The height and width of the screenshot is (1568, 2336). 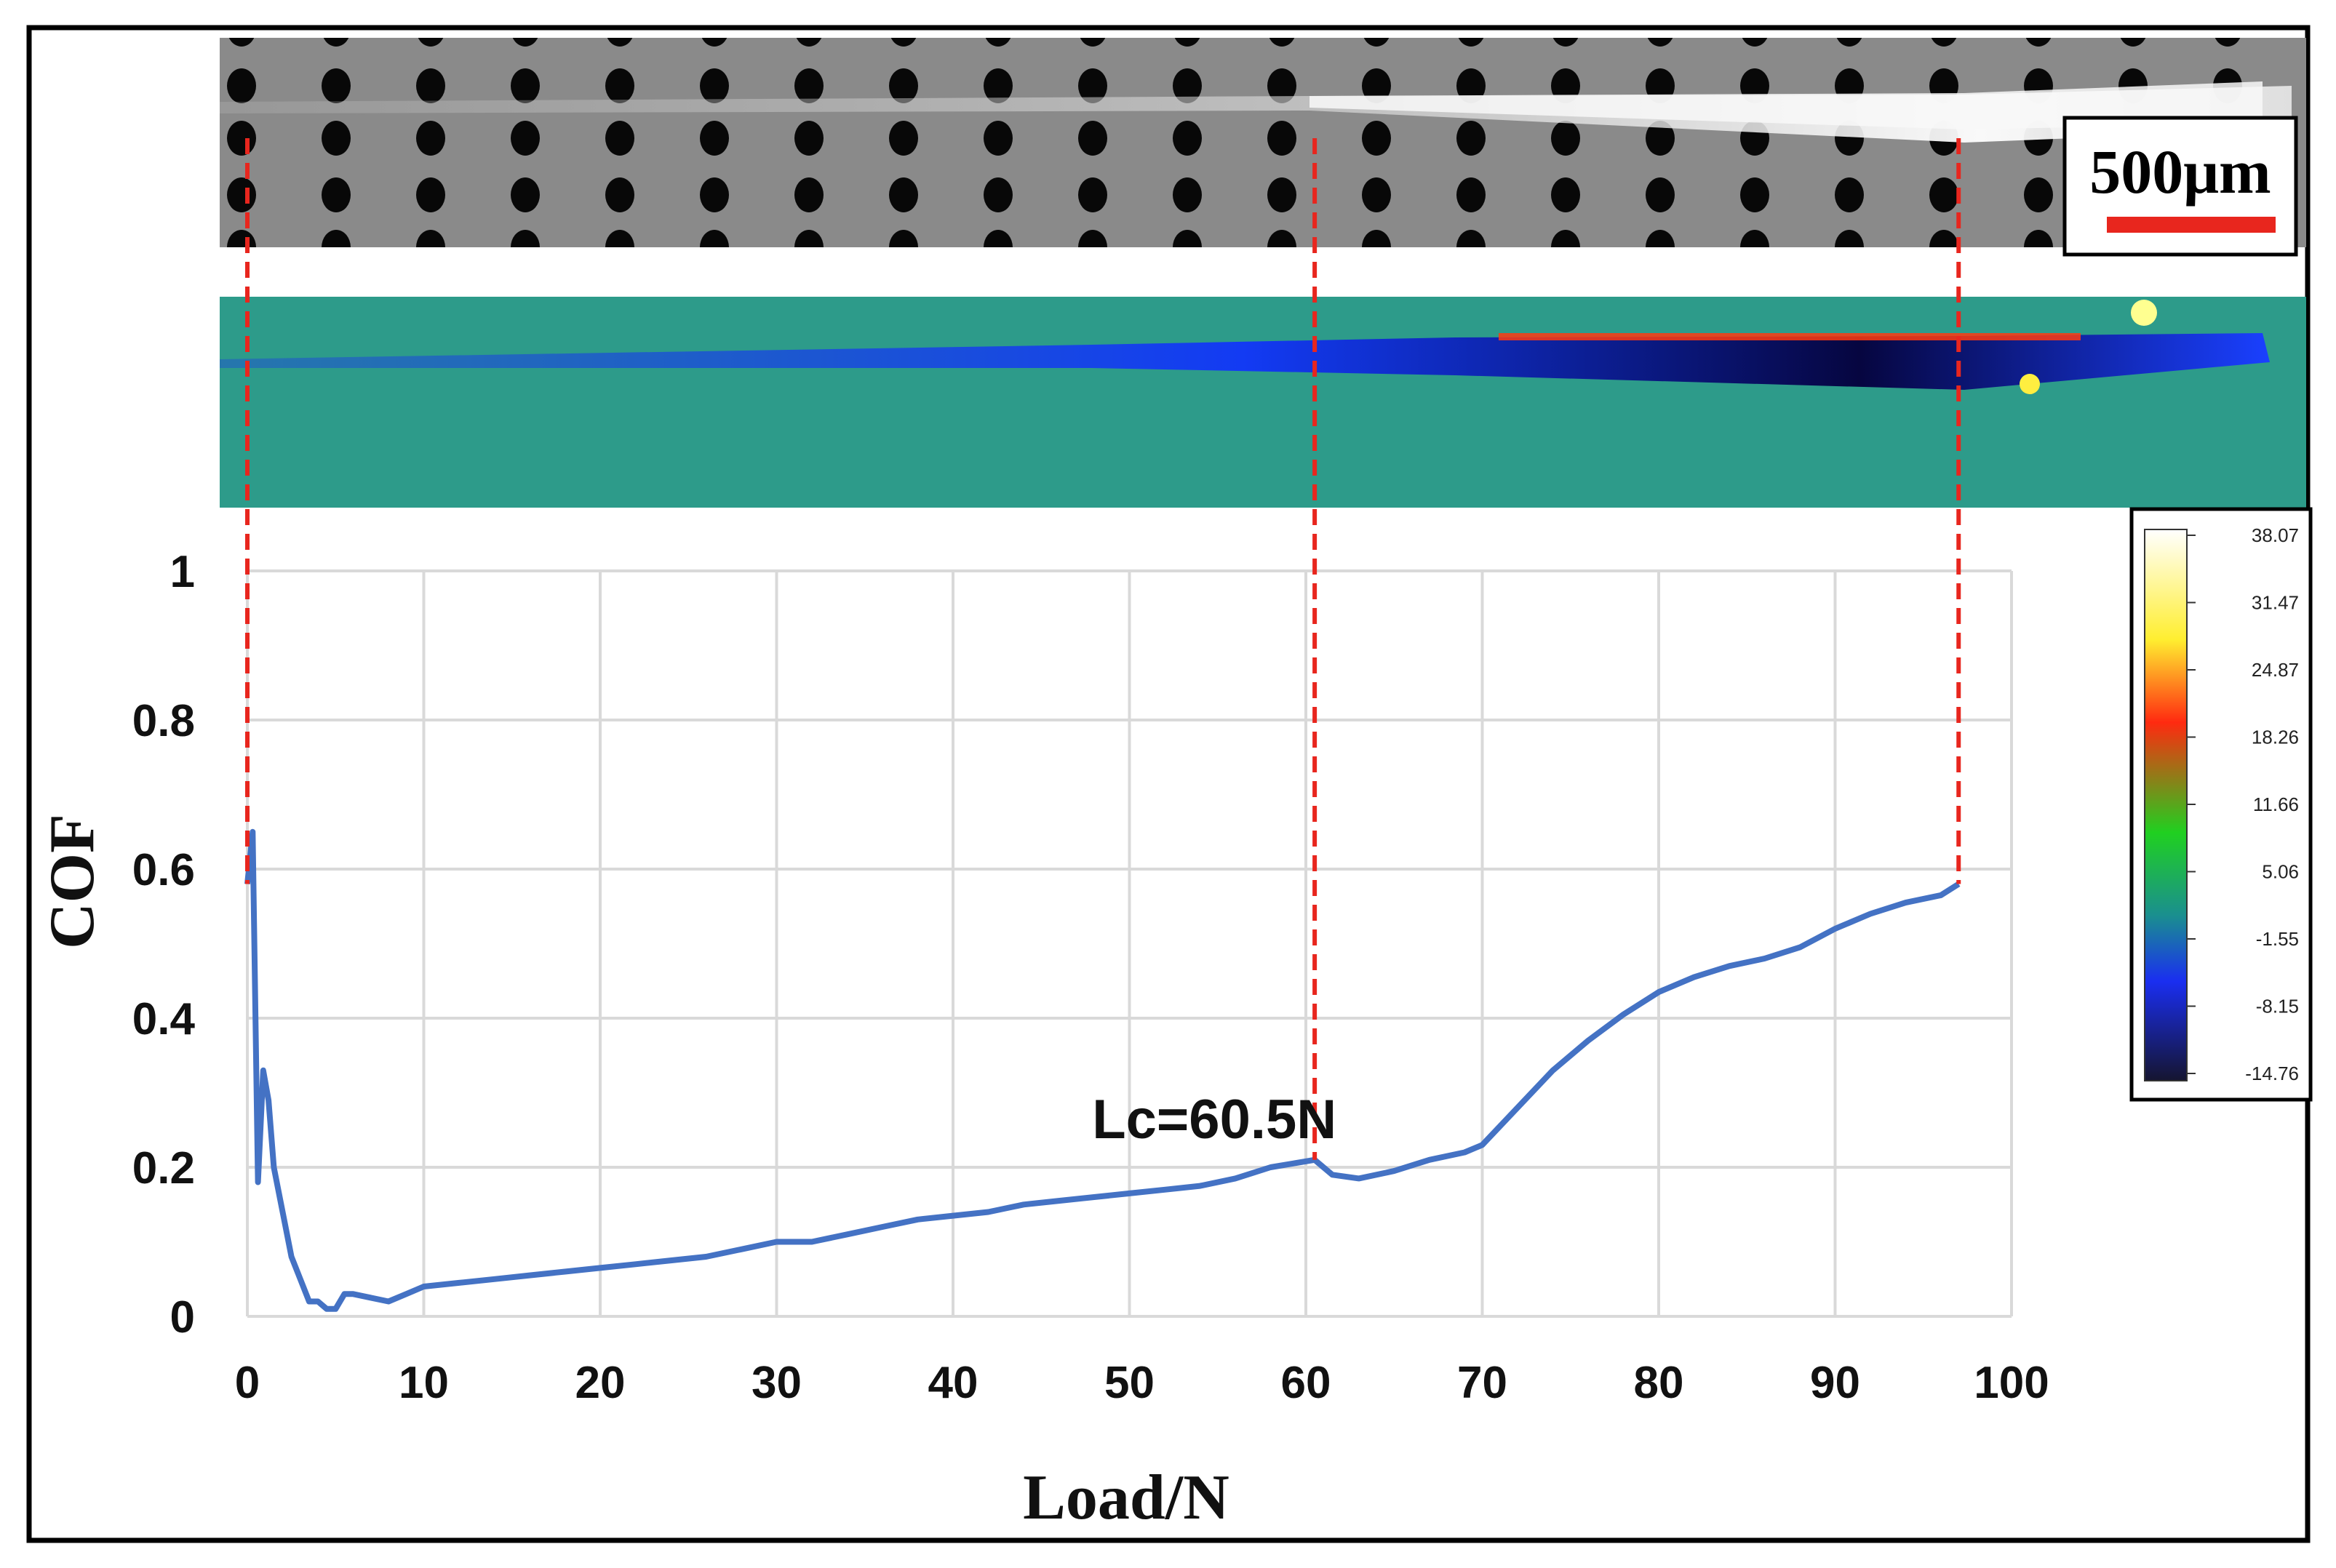 What do you see at coordinates (1263, 147) in the screenshot?
I see `optical-micrograph: 500μm` at bounding box center [1263, 147].